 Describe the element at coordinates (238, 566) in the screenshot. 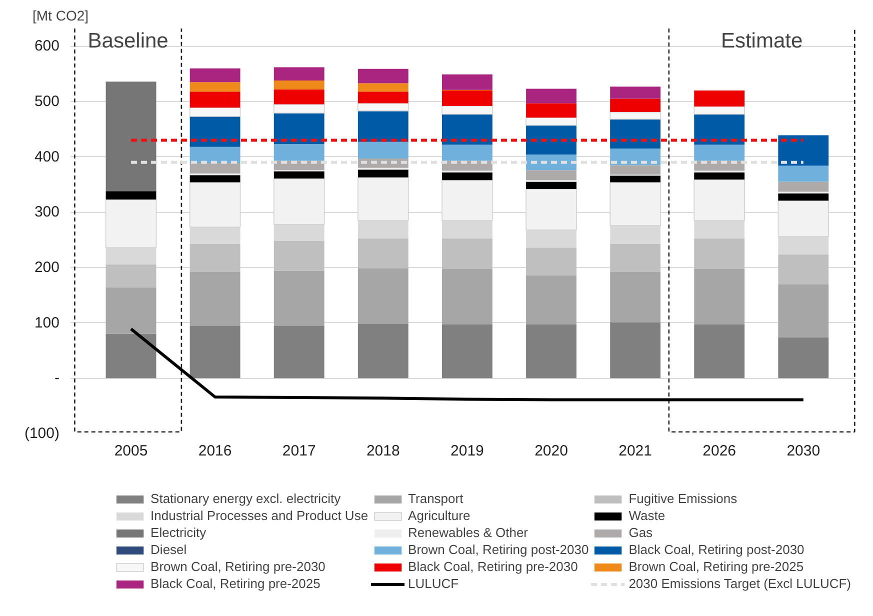

I see `legend-label: Brown Coal, Retiring pre-2030` at that location.